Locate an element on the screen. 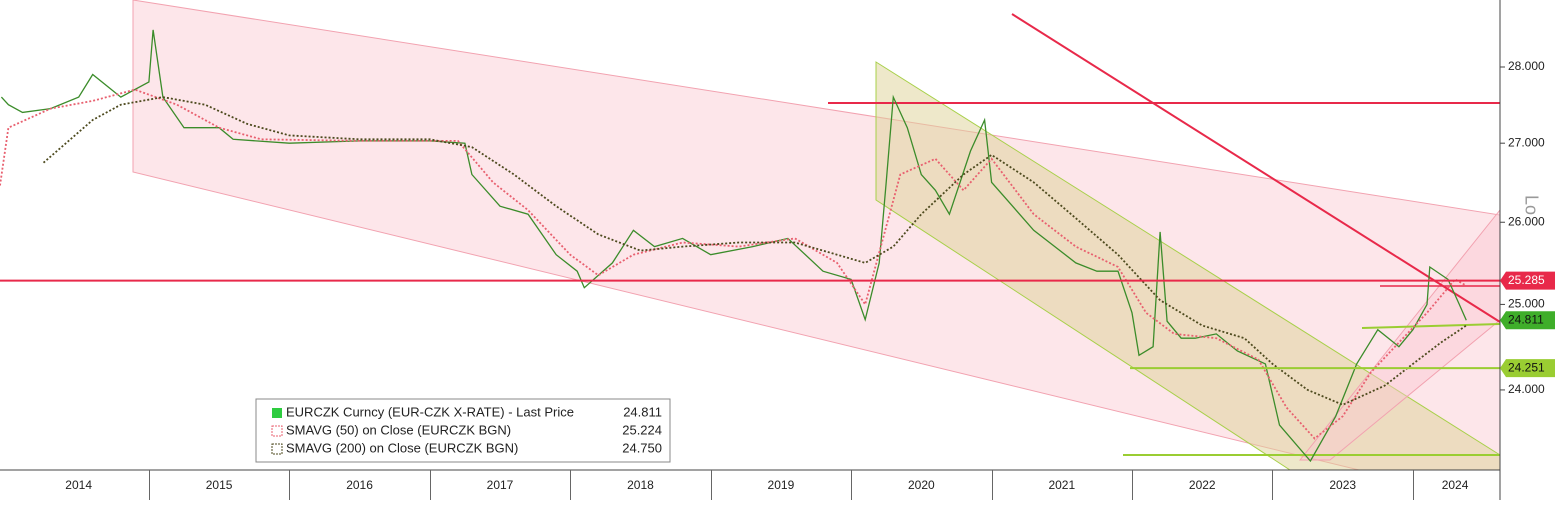 The image size is (1555, 505). x-tick-label: 2021 is located at coordinates (1061, 485).